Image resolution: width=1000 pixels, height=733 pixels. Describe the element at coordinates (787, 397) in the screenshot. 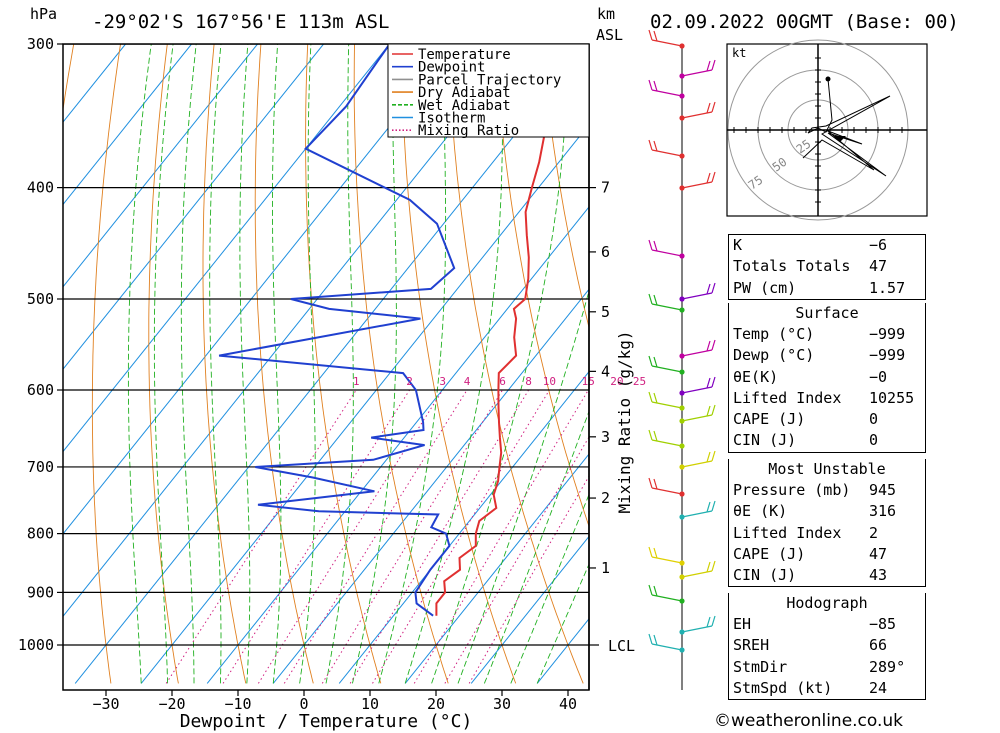

I see `surface-label: Lifted Index` at that location.